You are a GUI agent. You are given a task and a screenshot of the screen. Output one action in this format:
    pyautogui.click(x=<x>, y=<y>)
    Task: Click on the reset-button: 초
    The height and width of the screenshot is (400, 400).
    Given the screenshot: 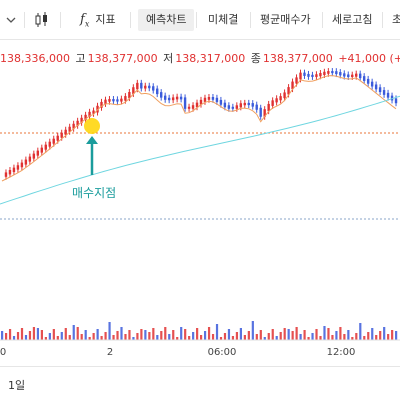 What is the action you would take?
    pyautogui.click(x=396, y=19)
    